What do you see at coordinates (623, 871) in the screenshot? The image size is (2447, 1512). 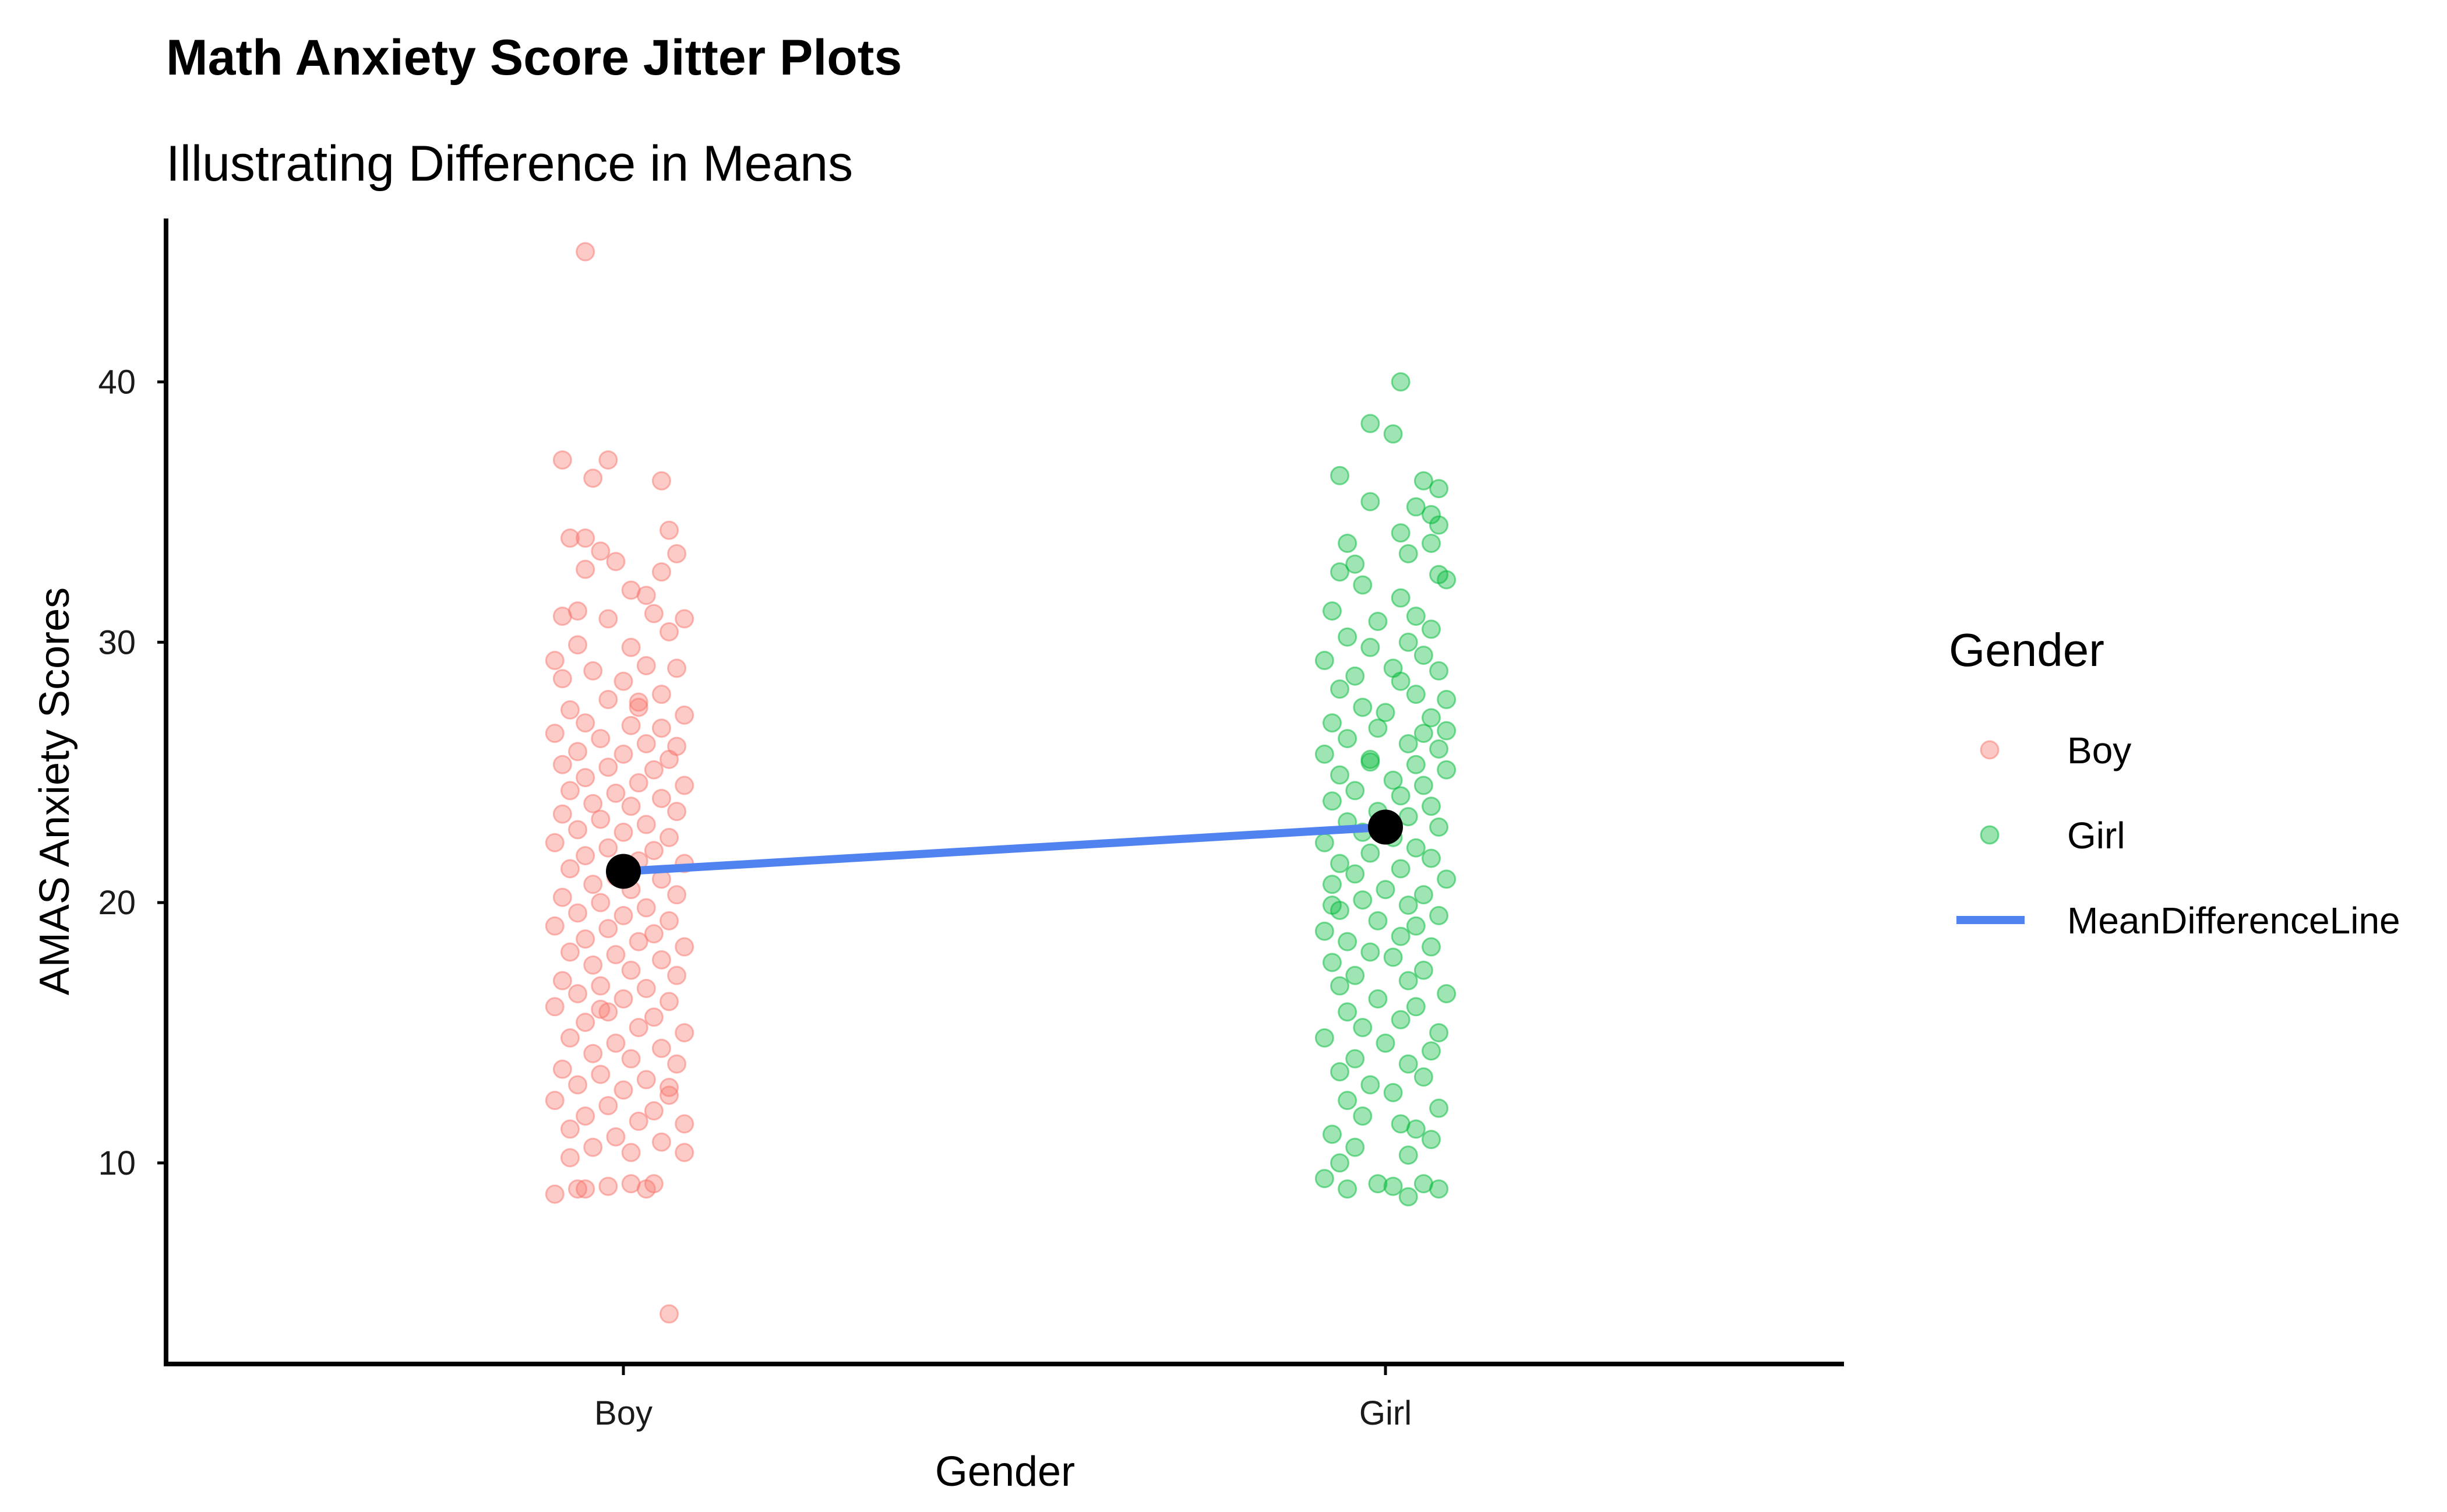 I see `mean-point-boy` at bounding box center [623, 871].